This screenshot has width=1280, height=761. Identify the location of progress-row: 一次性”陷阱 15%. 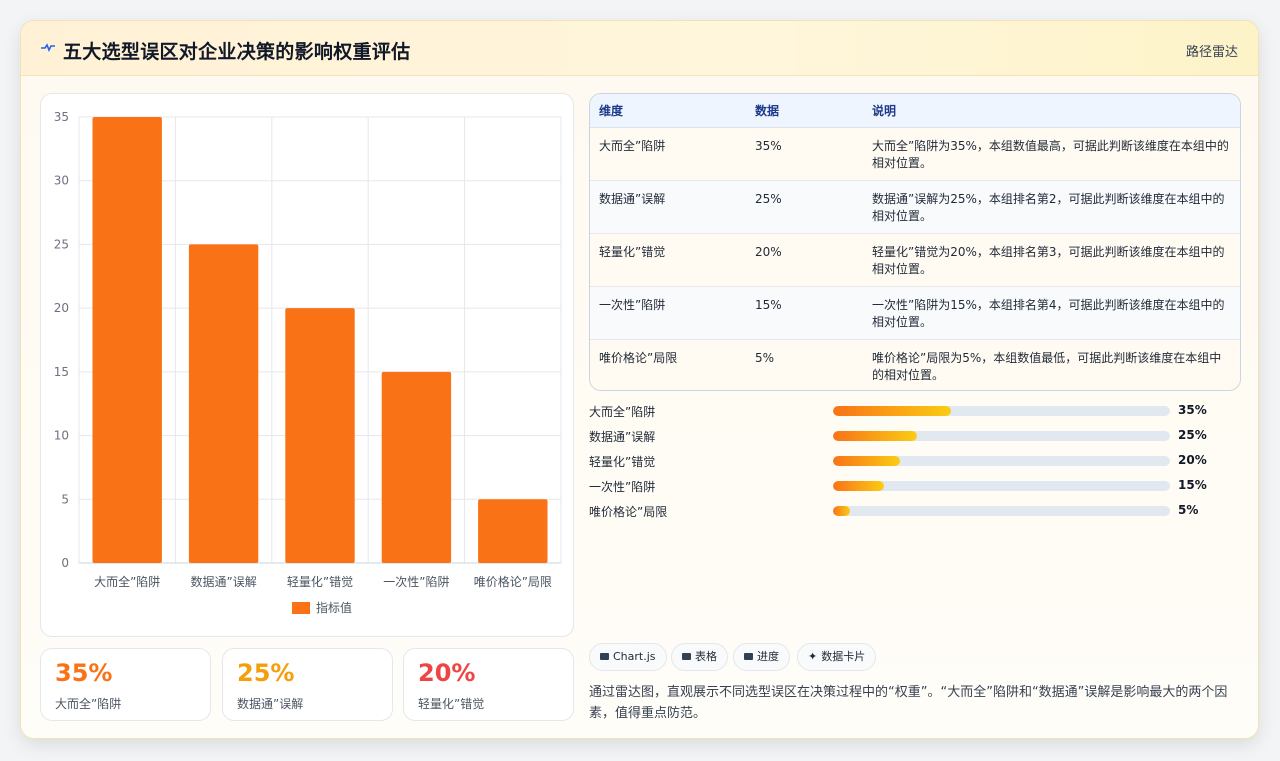
(909, 490).